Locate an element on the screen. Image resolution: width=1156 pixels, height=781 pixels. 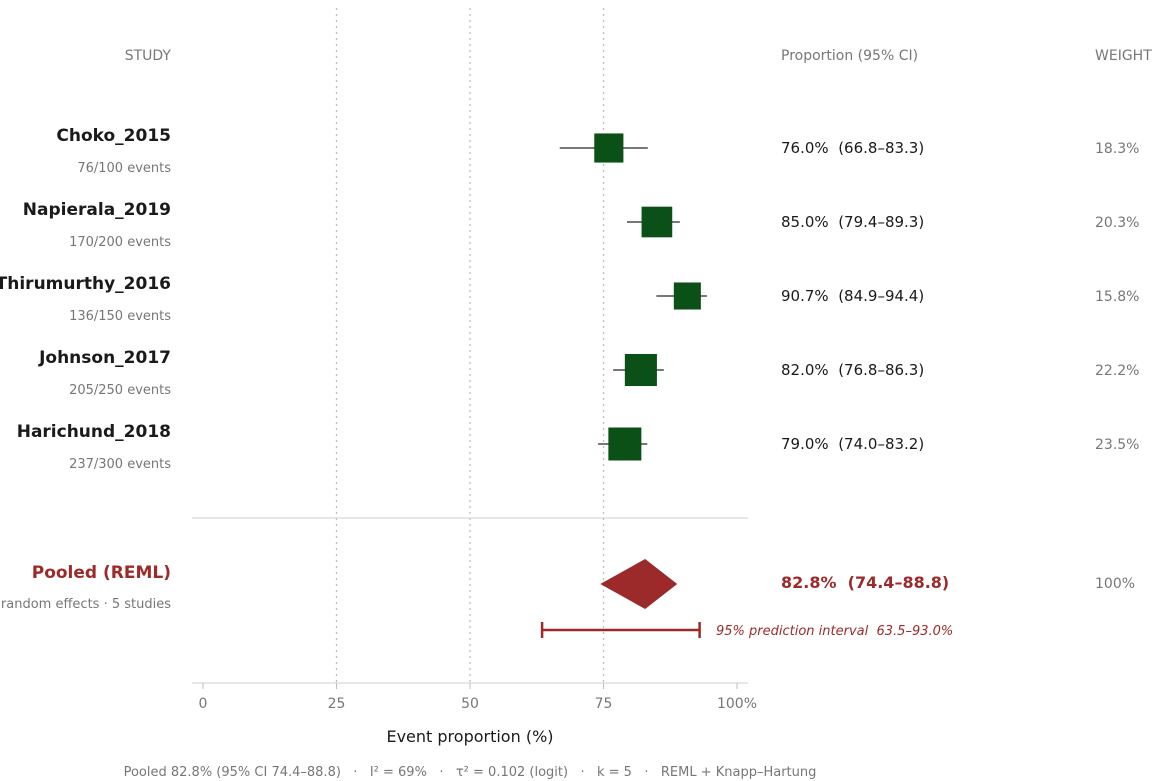
study-events: 170/200 events is located at coordinates (120, 242).